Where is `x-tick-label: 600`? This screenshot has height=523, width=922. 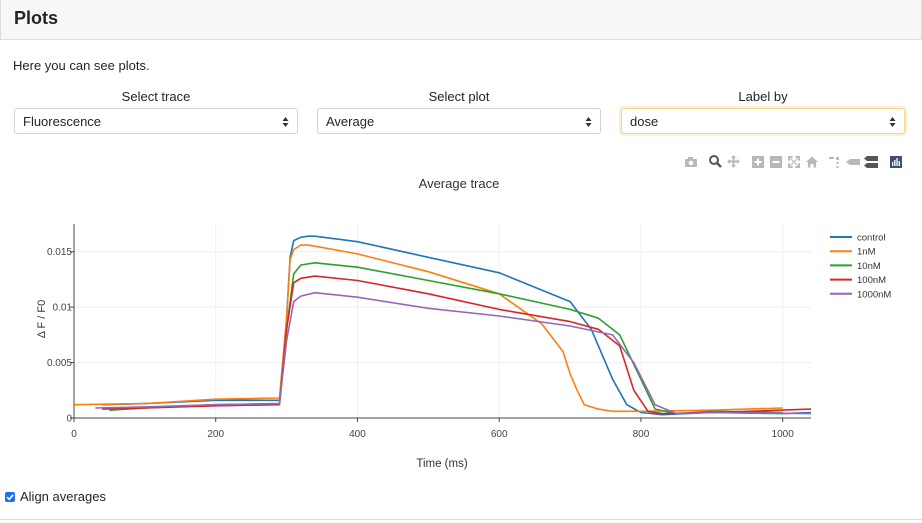
x-tick-label: 600 is located at coordinates (499, 434).